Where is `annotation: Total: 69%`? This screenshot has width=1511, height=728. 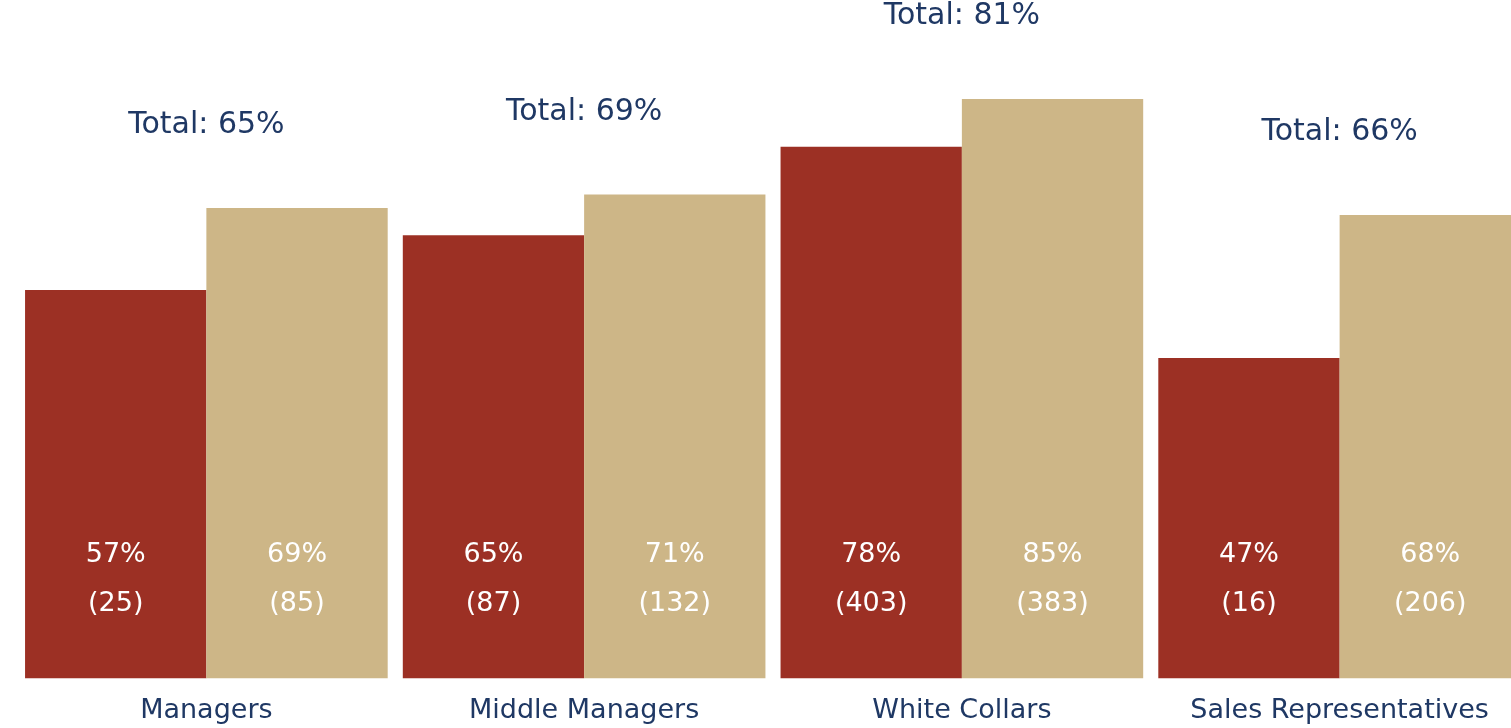 annotation: Total: 69% is located at coordinates (583, 109).